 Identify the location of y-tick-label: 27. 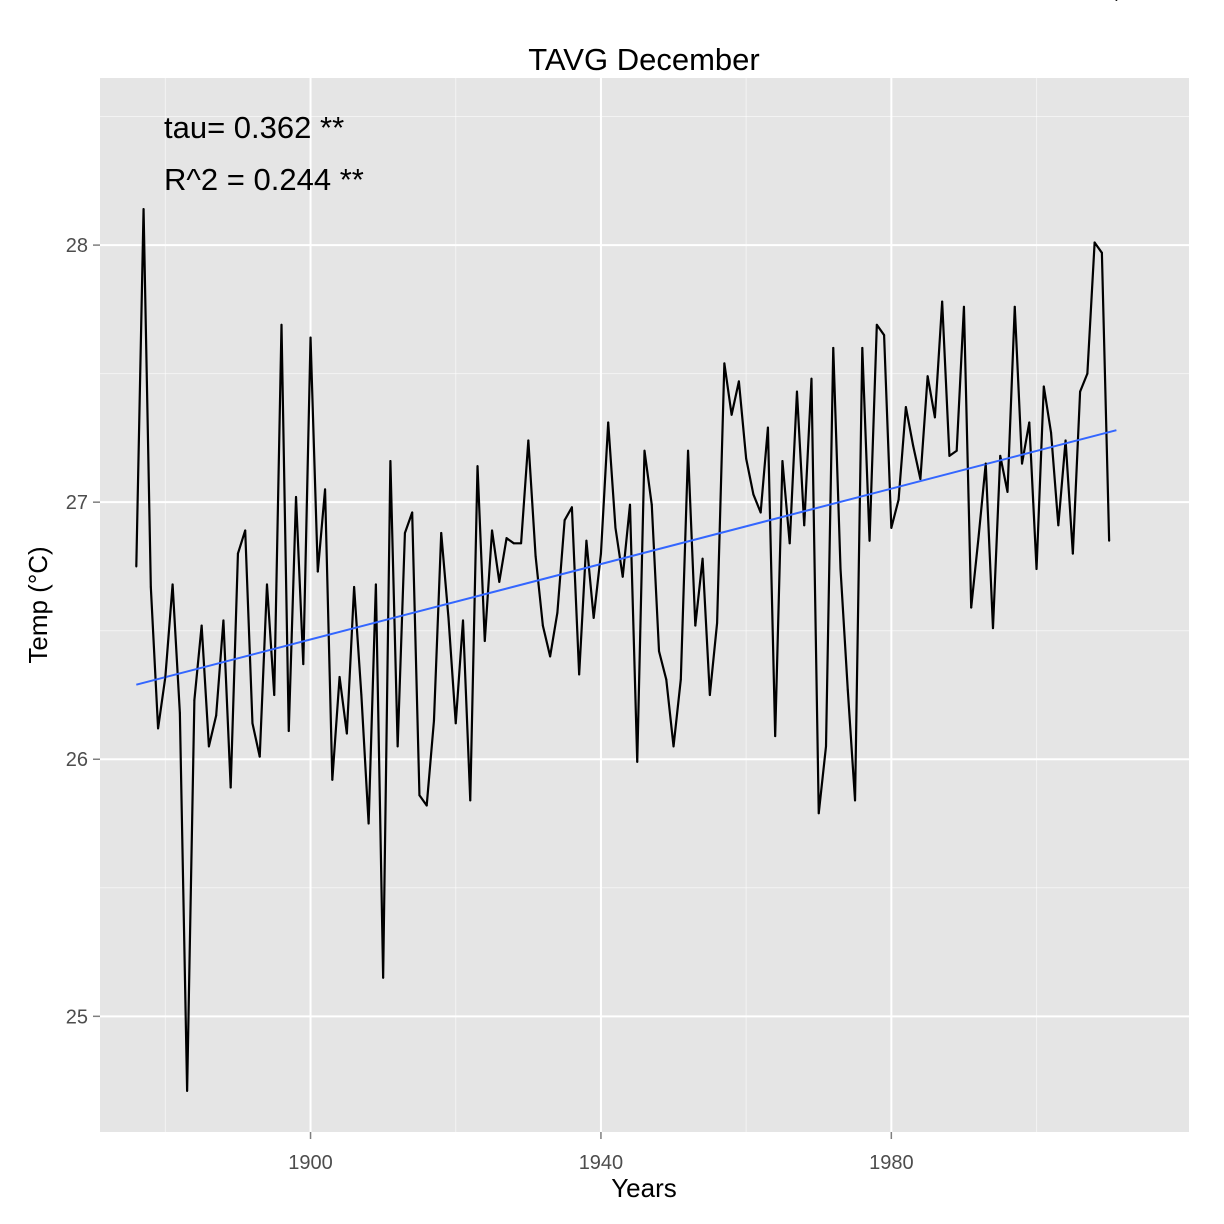
(77, 503).